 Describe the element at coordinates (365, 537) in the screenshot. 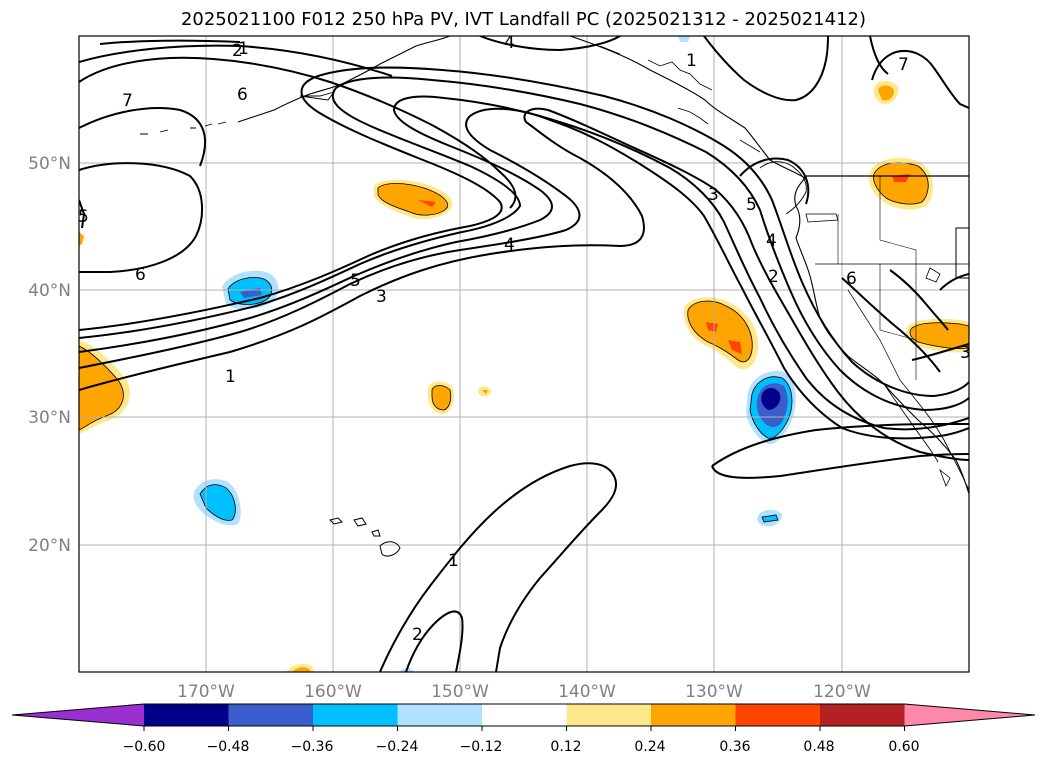

I see `hawaii-islands` at that location.